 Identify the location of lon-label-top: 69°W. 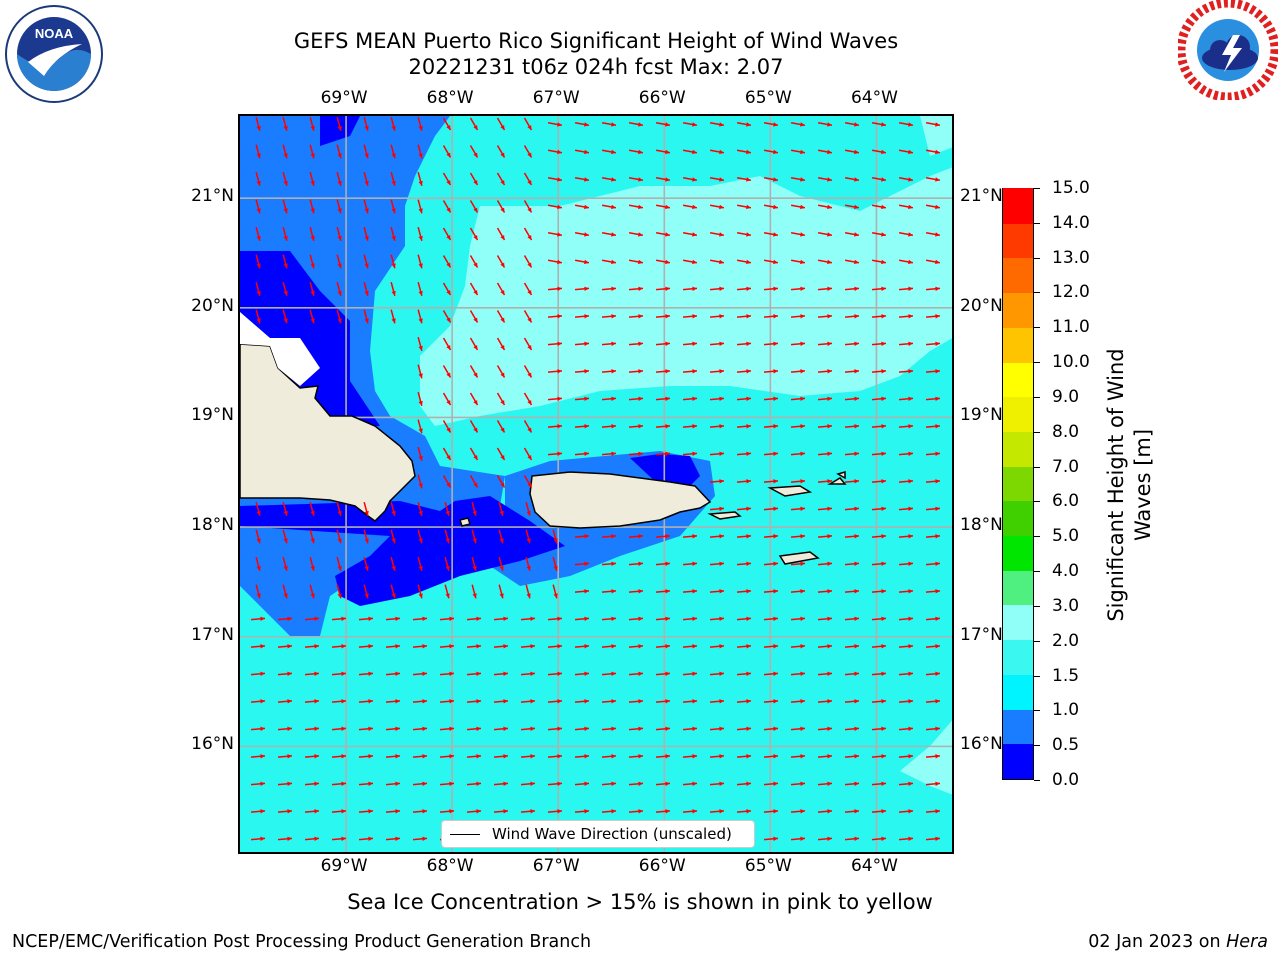
(344, 98).